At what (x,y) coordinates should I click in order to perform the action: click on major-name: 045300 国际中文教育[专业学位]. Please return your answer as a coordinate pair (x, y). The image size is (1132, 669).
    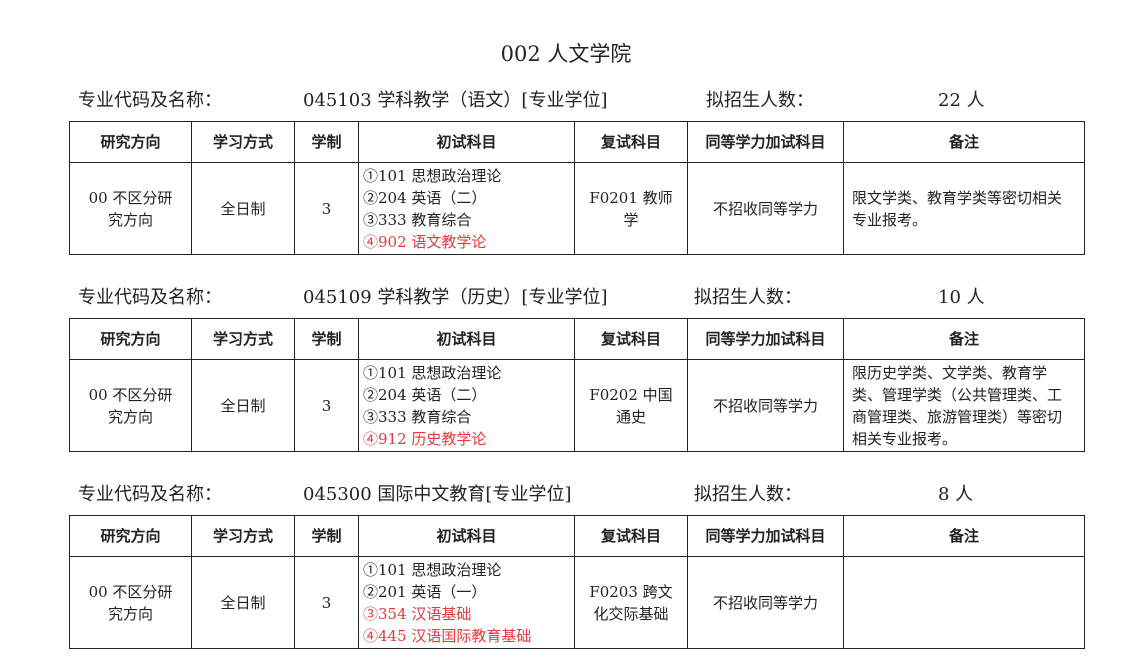
    Looking at the image, I should click on (437, 494).